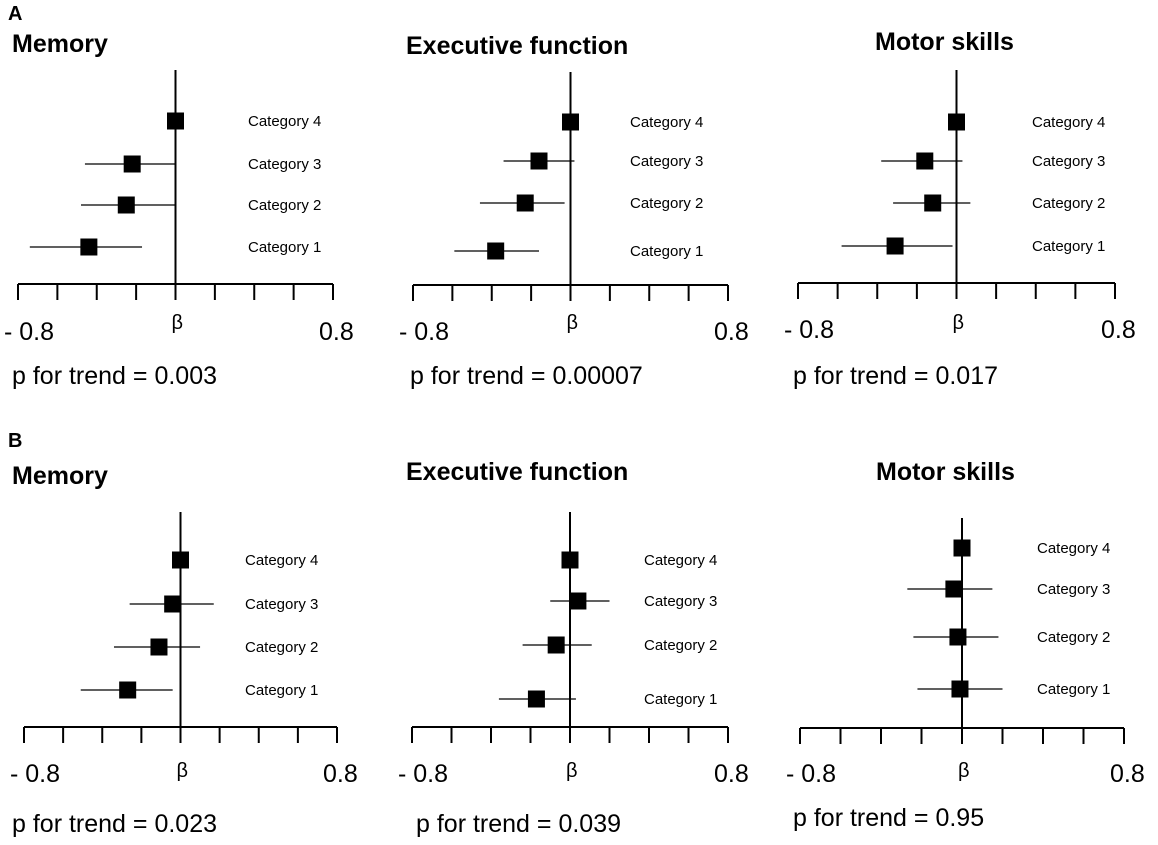 Image resolution: width=1158 pixels, height=845 pixels. What do you see at coordinates (519, 824) in the screenshot?
I see `p-for-trend: p for trend = 0.039` at bounding box center [519, 824].